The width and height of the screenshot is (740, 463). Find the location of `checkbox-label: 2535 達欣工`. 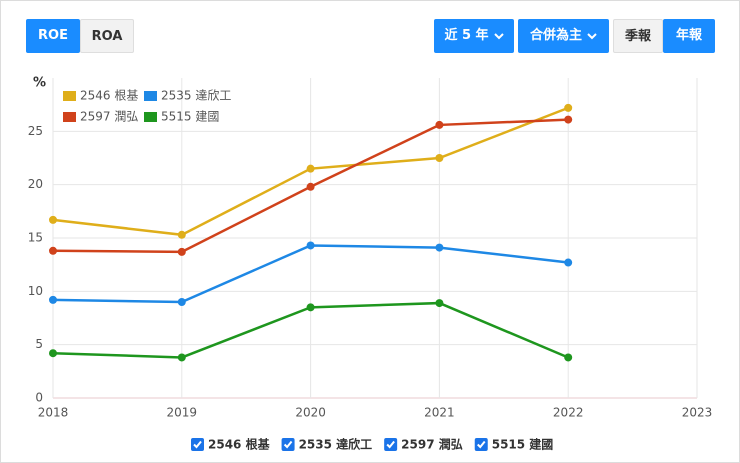

checkbox-label: 2535 達欣工 is located at coordinates (336, 444).